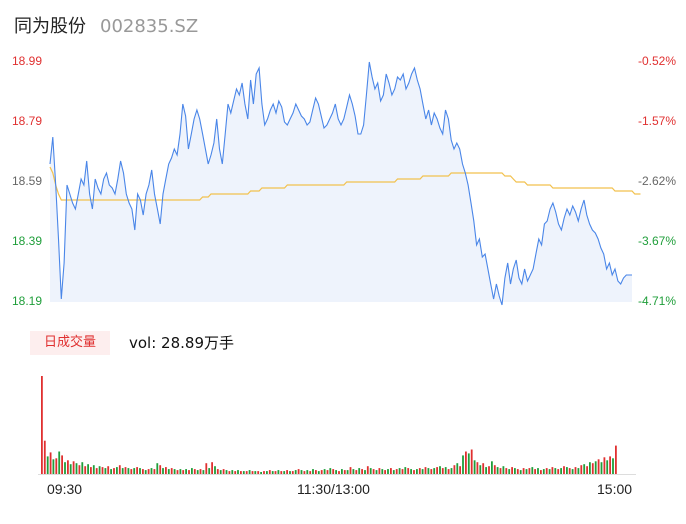 The image size is (686, 524). Describe the element at coordinates (615, 489) in the screenshot. I see `x-tick: 15:00` at that location.